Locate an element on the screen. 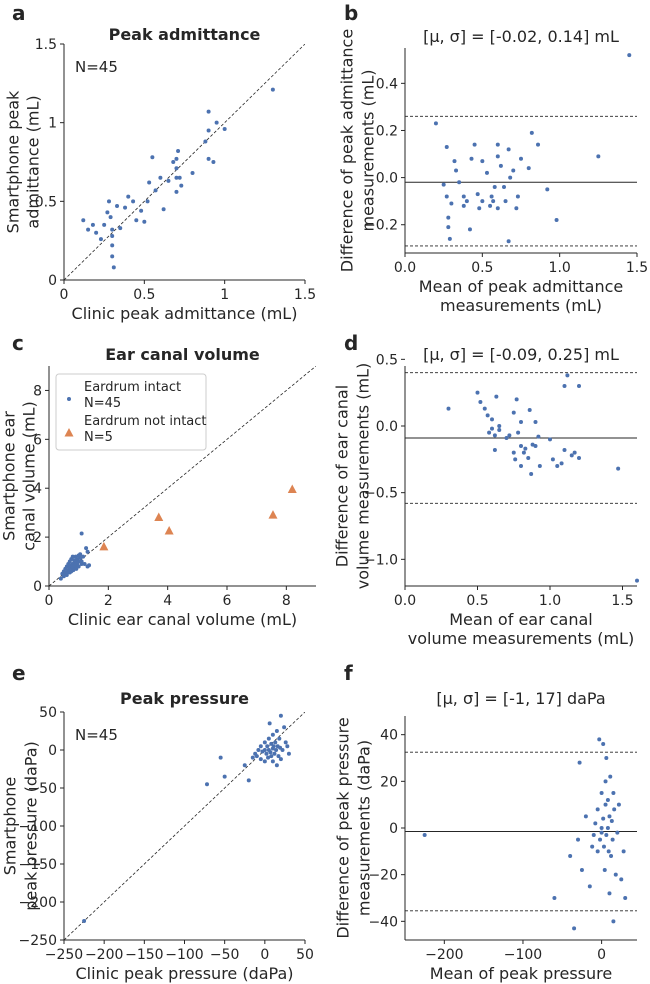 Image resolution: width=650 pixels, height=984 pixels. y-tick-label: −40 is located at coordinates (383, 922).